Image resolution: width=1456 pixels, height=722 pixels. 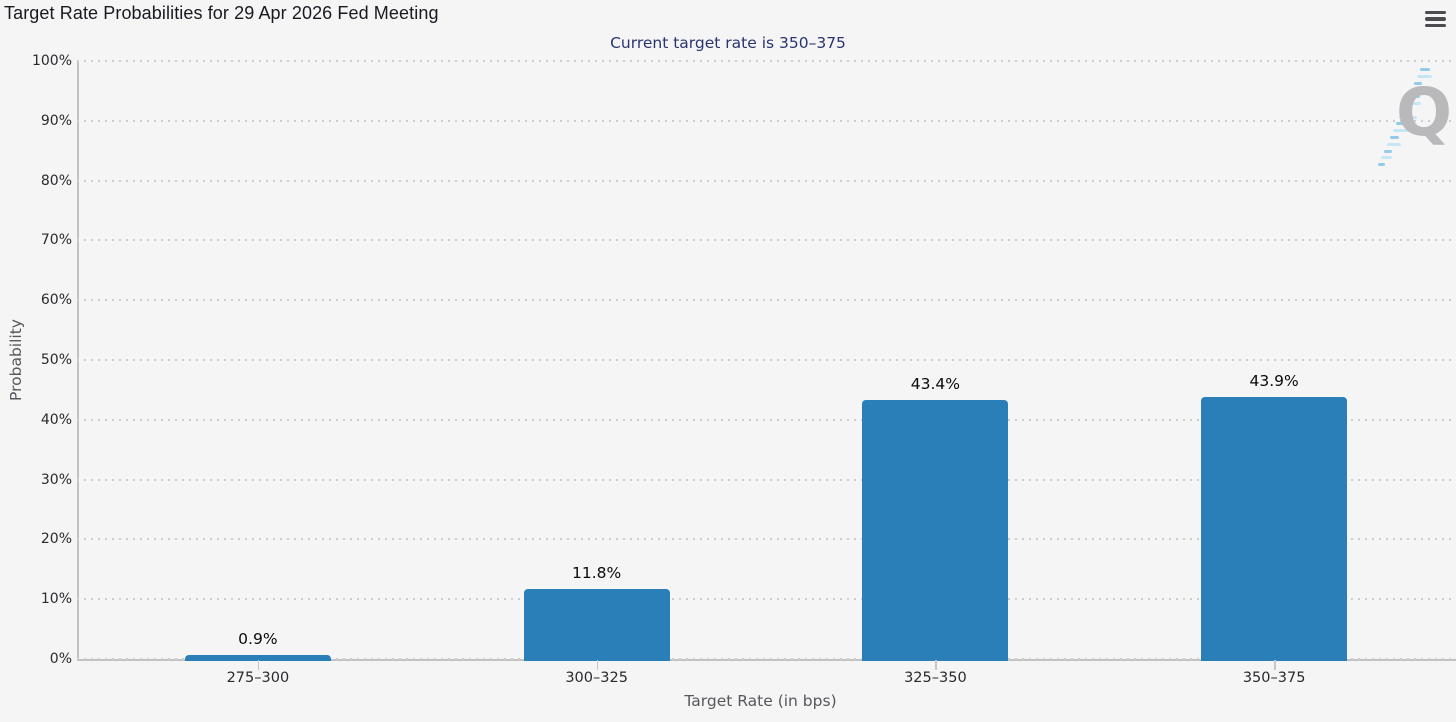 I want to click on quikstrike-watermark: Q, so click(x=1413, y=123).